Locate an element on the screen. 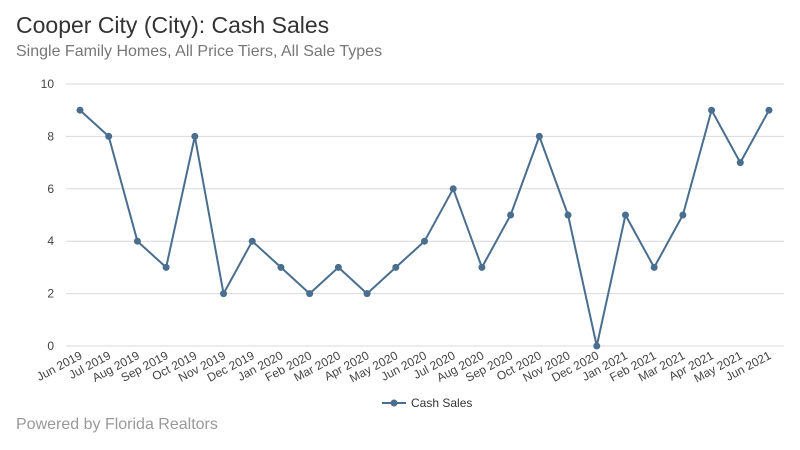 The image size is (800, 450). y-tick-label: 8 is located at coordinates (50, 136).